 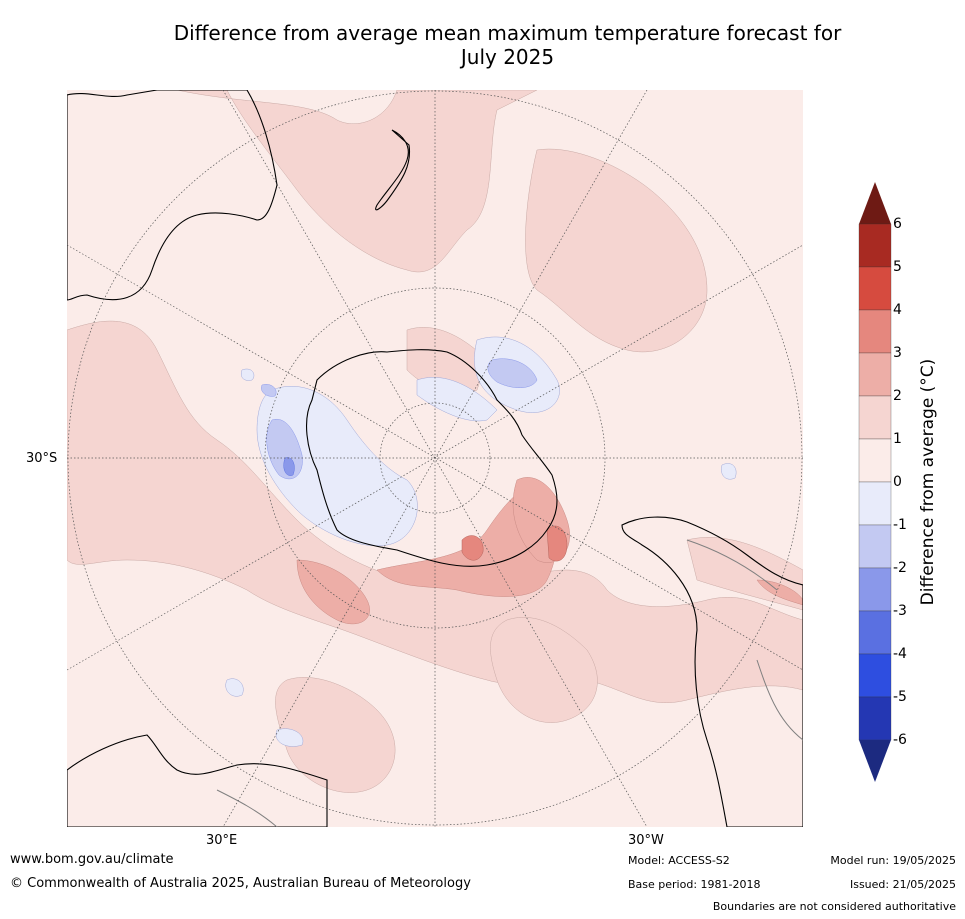 What do you see at coordinates (902, 884) in the screenshot?
I see `footer-issued: Issued: 21/05/2025` at bounding box center [902, 884].